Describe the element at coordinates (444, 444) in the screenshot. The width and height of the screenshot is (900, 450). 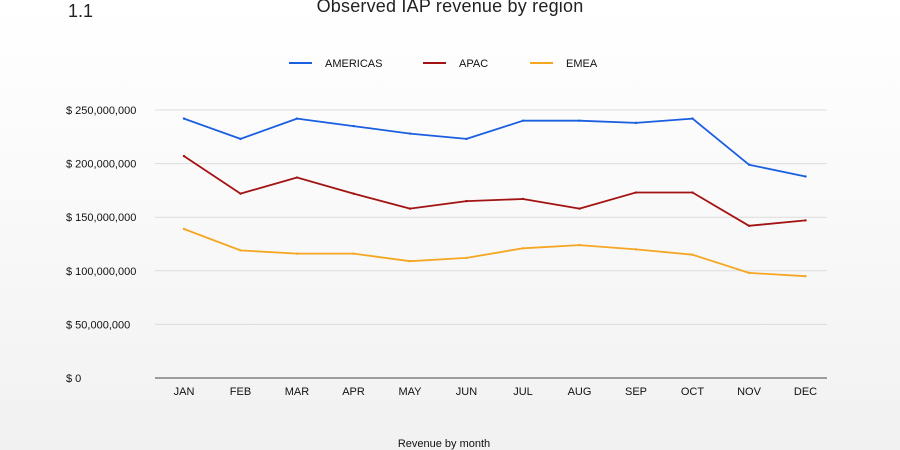
I see `x-axis-label: Revenue by month` at that location.